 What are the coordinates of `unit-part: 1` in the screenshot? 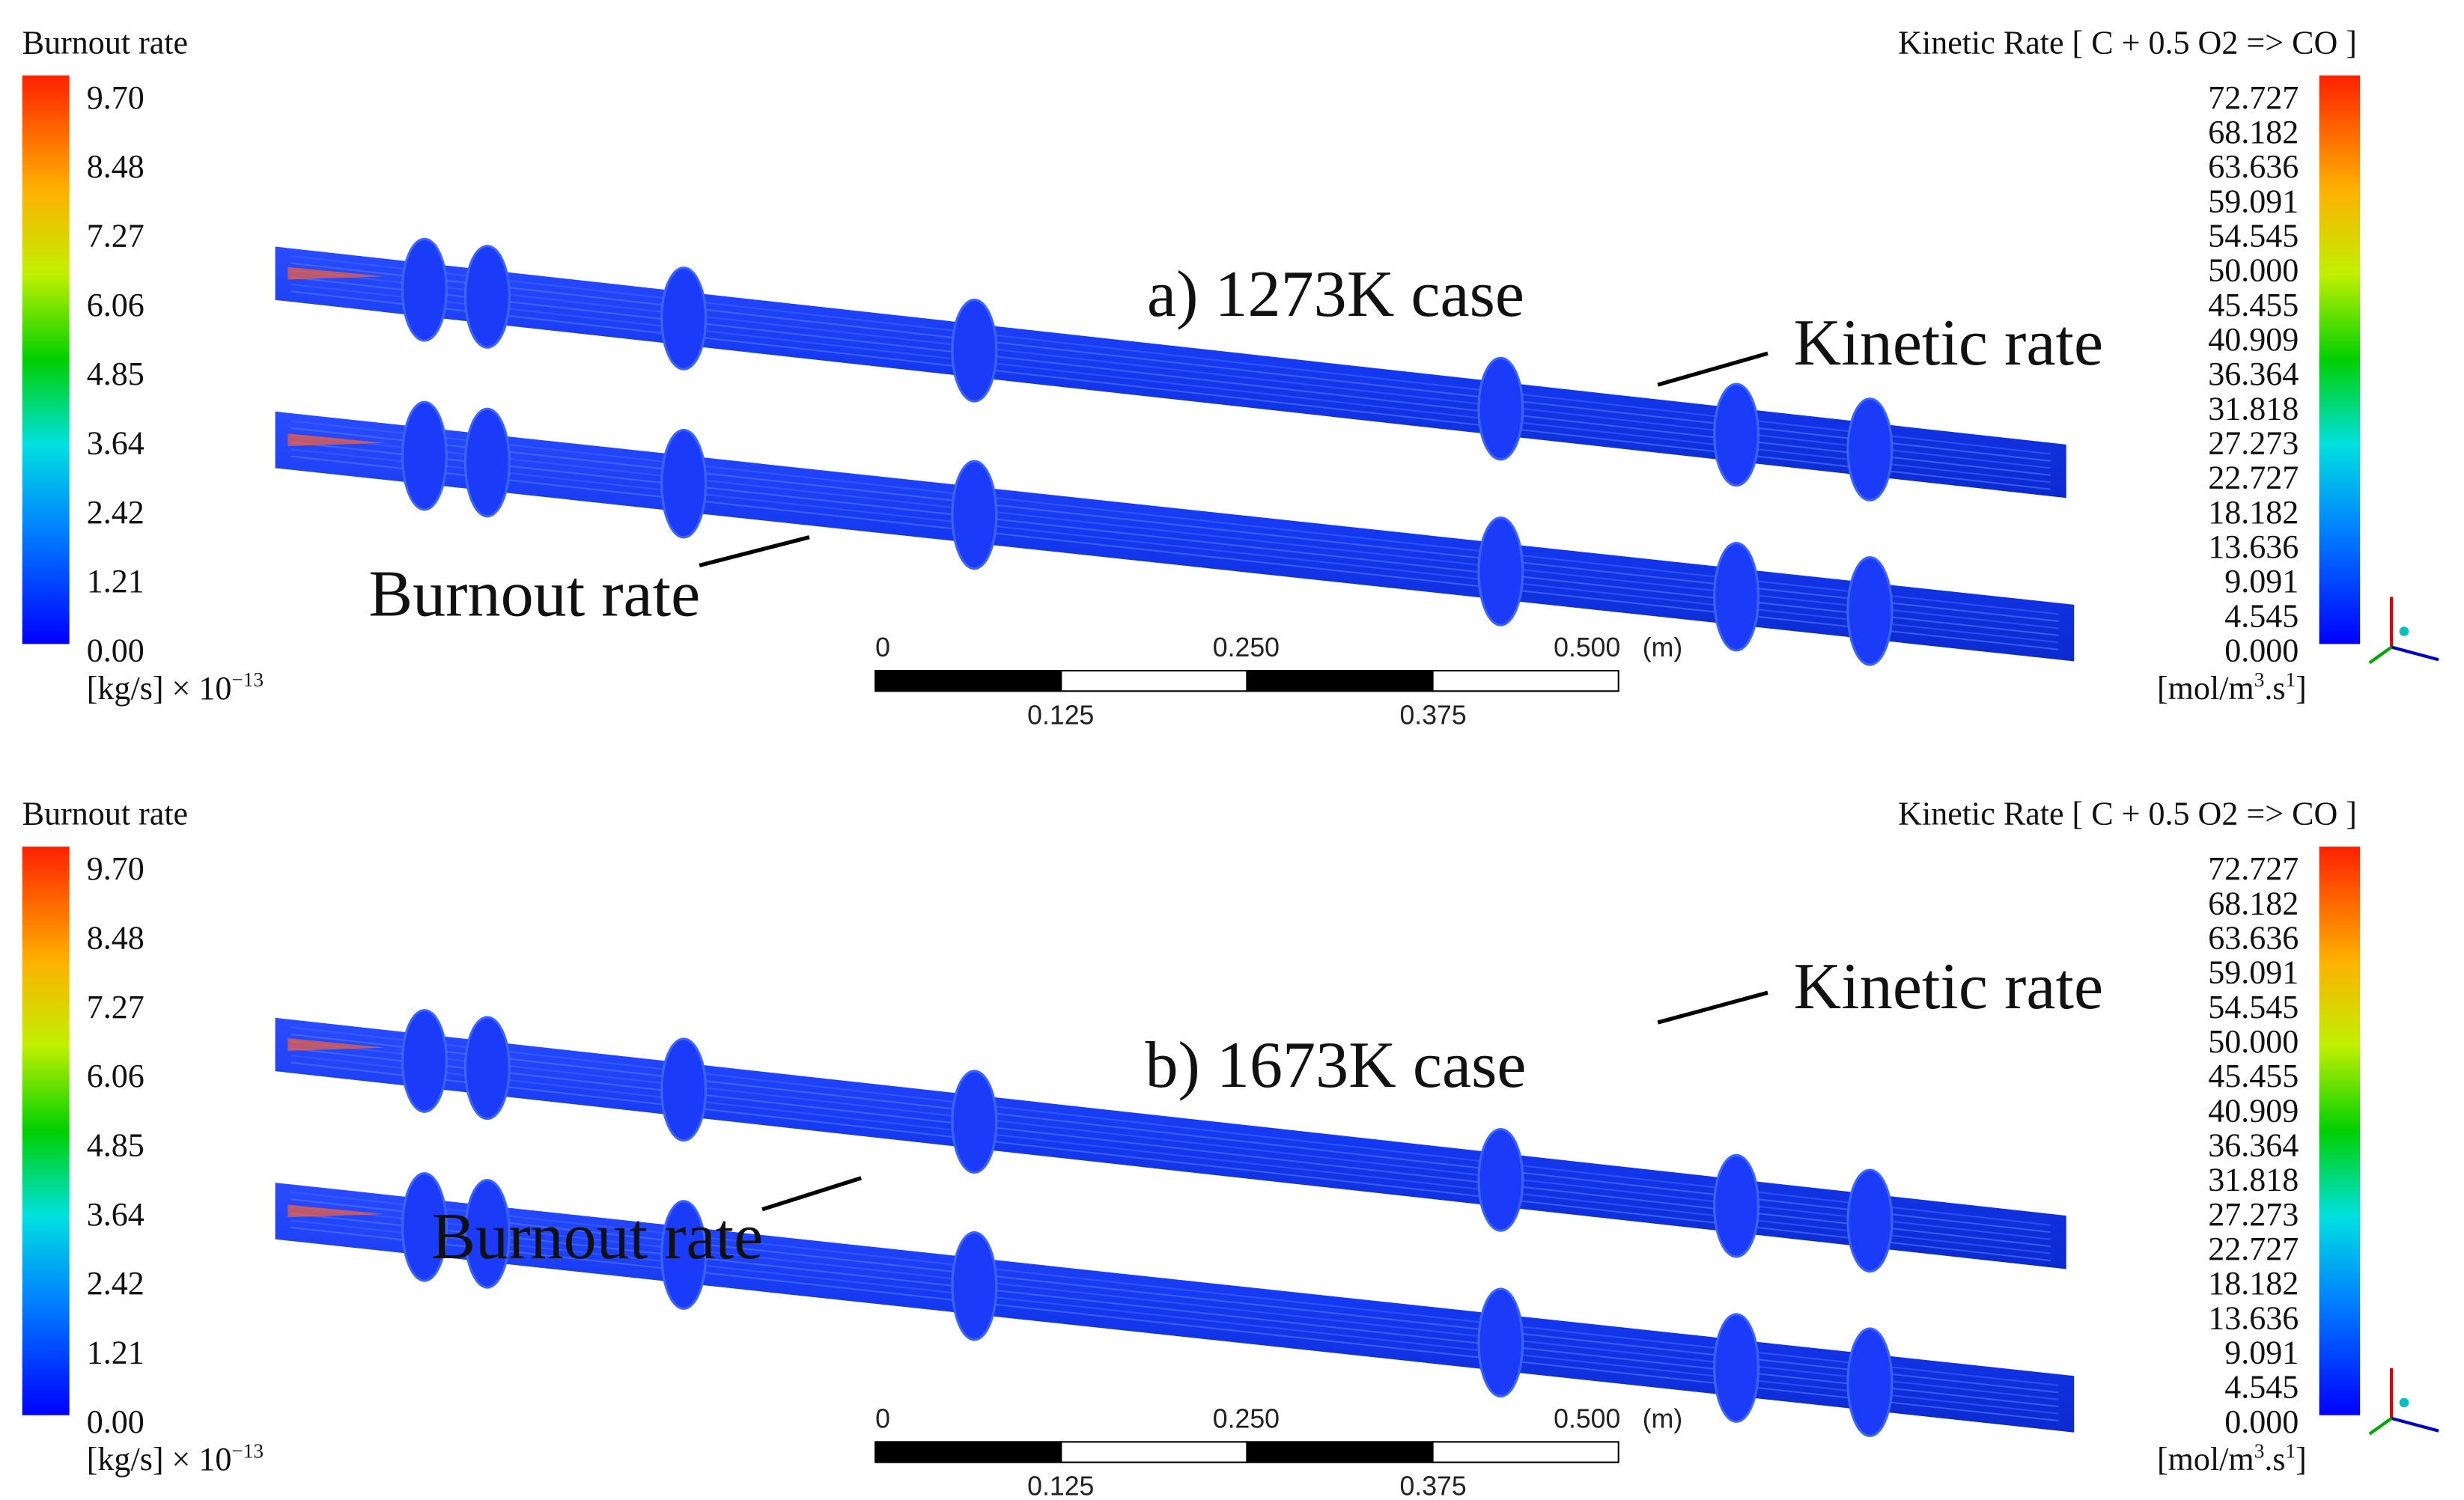 It's located at (2291, 679).